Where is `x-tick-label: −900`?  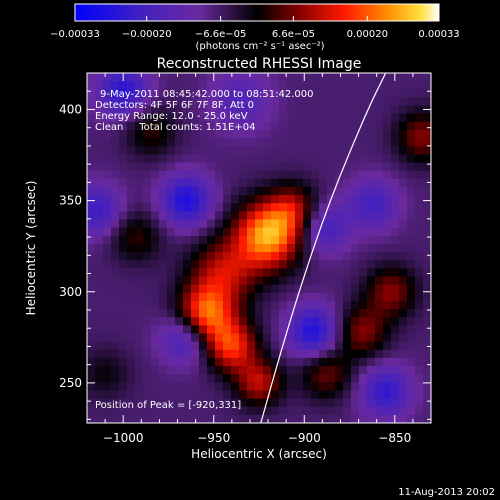
x-tick-label: −900 is located at coordinates (304, 438).